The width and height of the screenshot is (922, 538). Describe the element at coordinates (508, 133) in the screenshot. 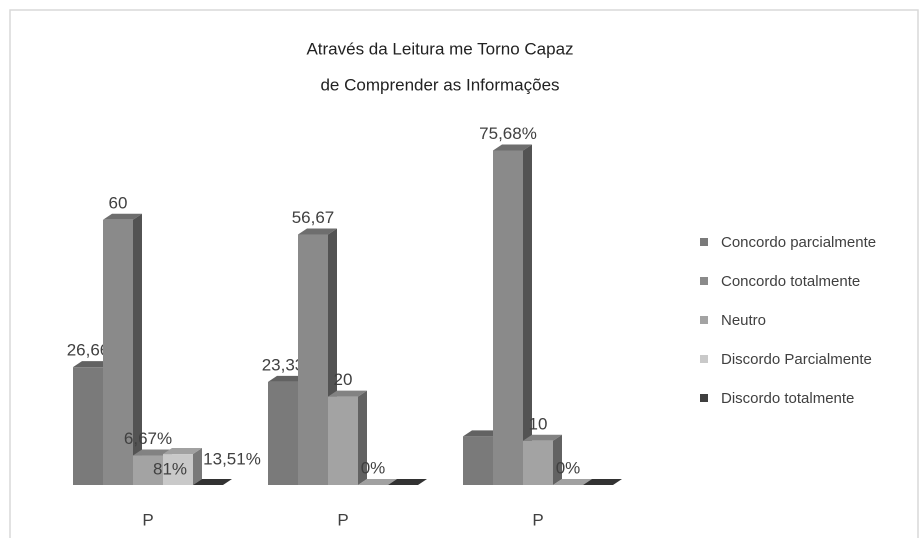

I see `data-label: 75,68%` at that location.